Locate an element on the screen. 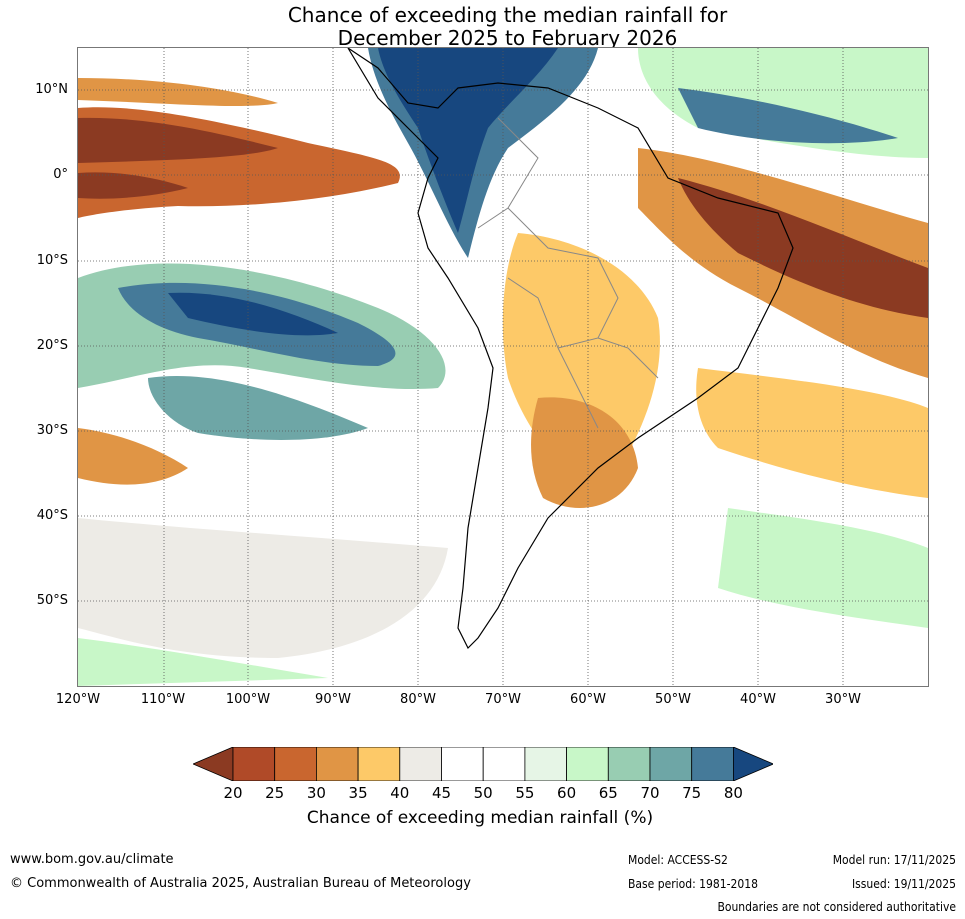  lon-label-120w: 120°W is located at coordinates (78, 699).